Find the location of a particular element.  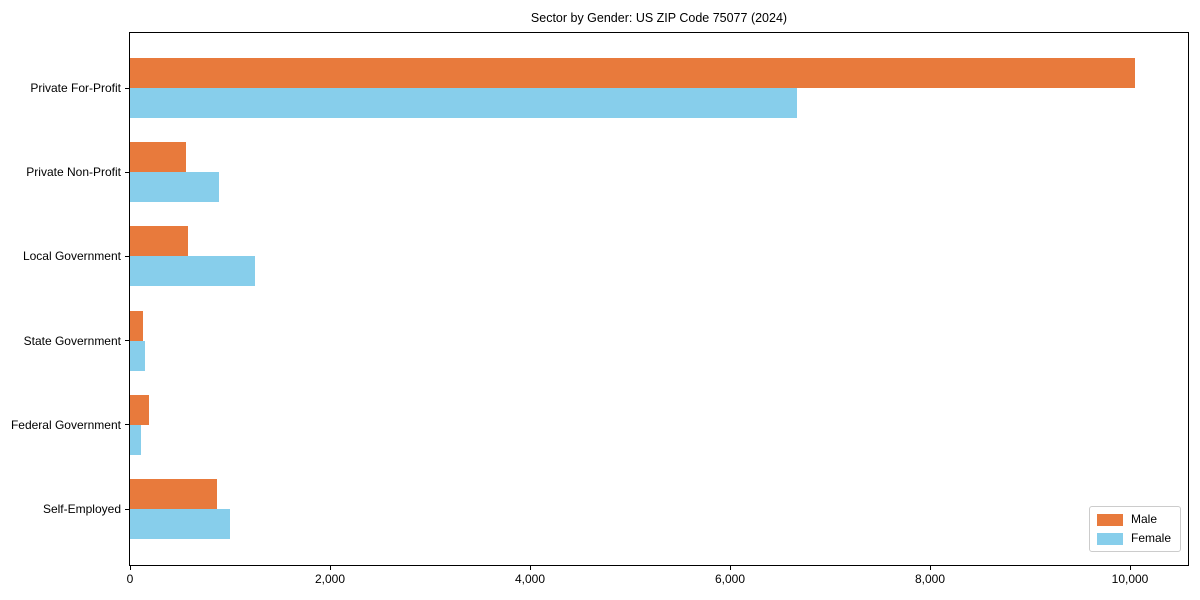

x-label-8000: 8,000 is located at coordinates (930, 579).